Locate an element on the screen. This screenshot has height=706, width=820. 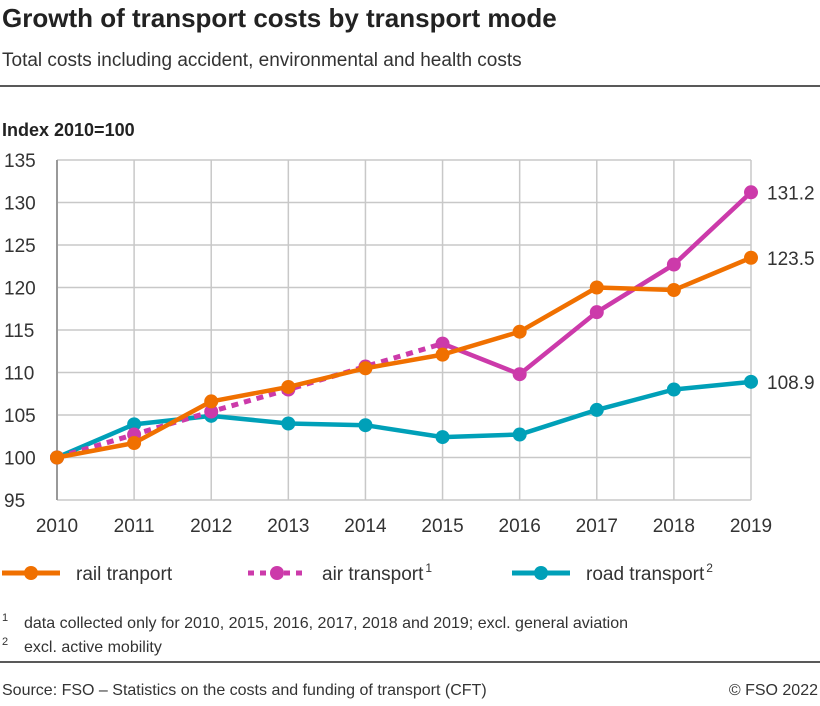
y-tick-label: 115 is located at coordinates (19, 331).